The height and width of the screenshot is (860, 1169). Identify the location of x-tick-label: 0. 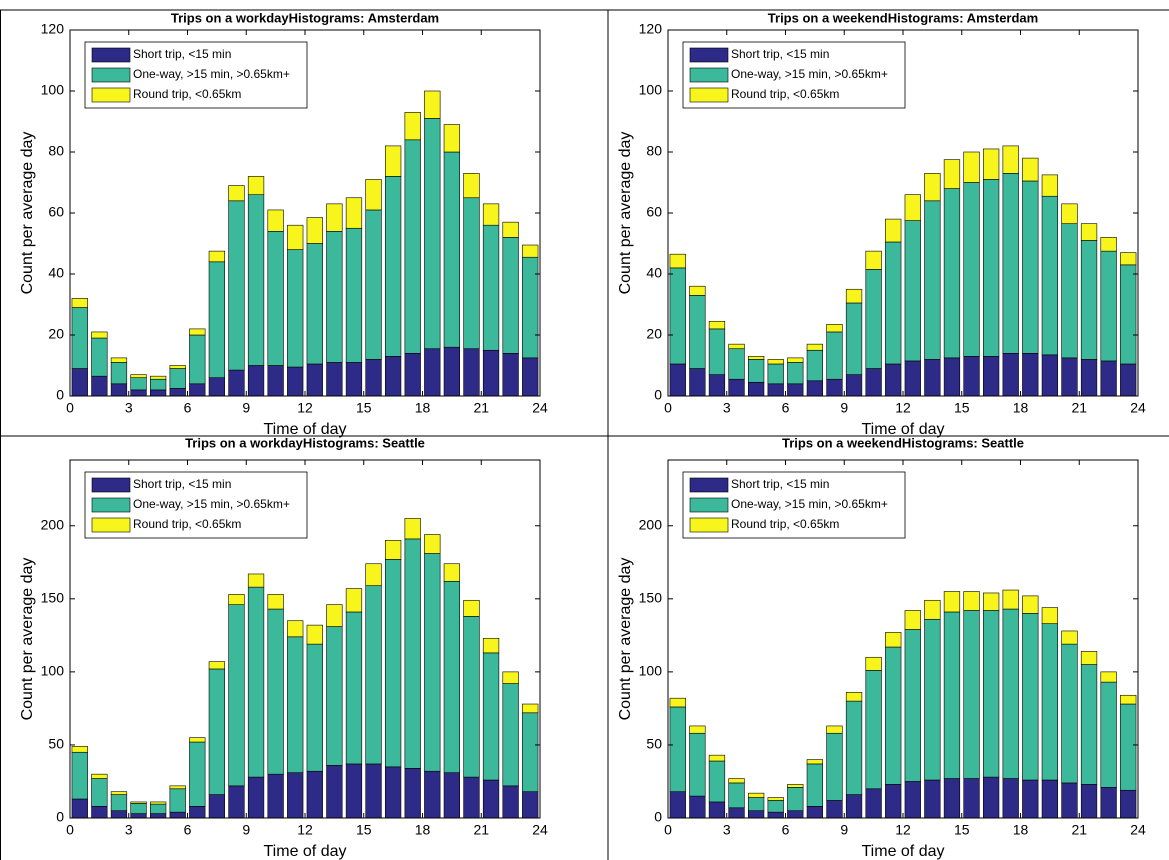
(70, 408).